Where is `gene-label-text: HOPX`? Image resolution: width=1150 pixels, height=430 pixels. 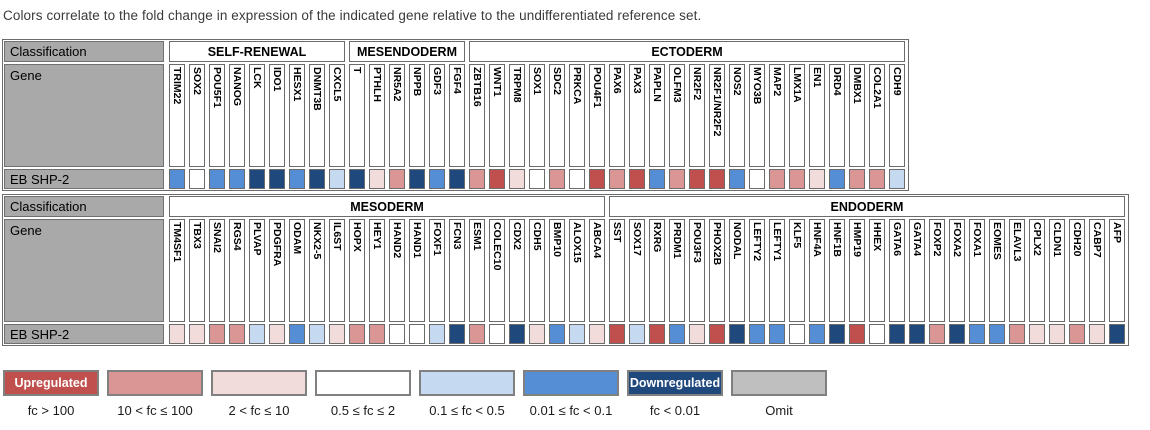 gene-label-text: HOPX is located at coordinates (357, 237).